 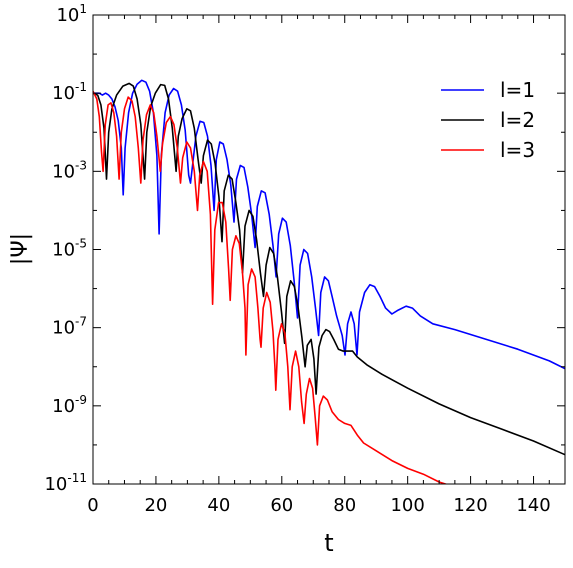 I want to click on y-tick-label: 10⁻⁵, so click(x=69, y=249).